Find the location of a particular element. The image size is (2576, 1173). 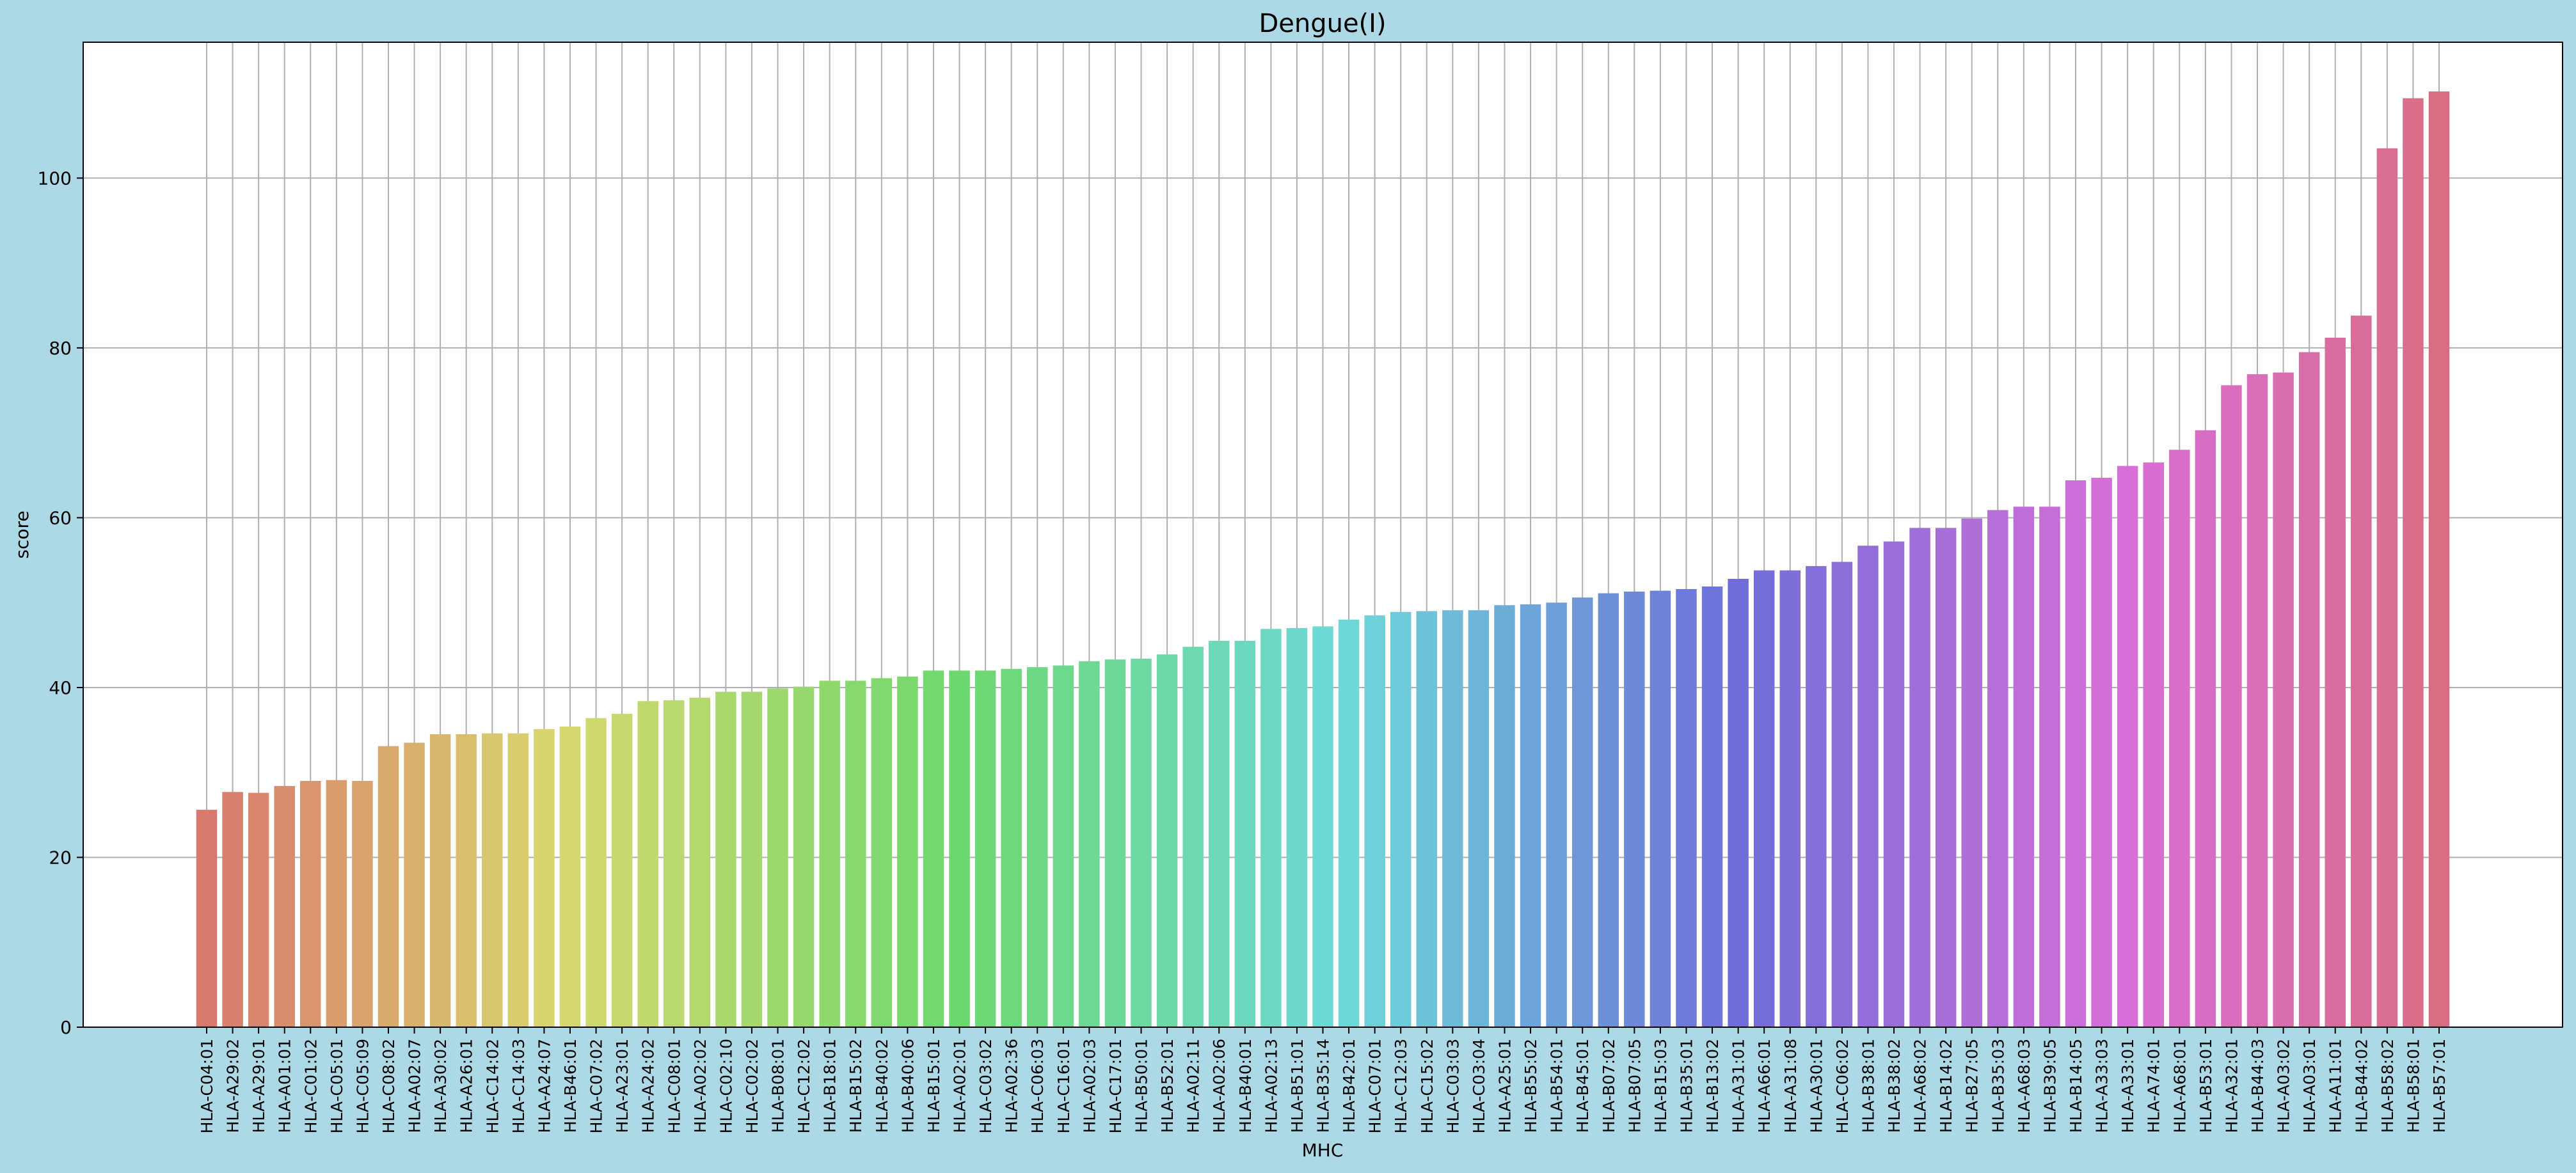

x-tick-label: HLA-B40:02 is located at coordinates (882, 1086).